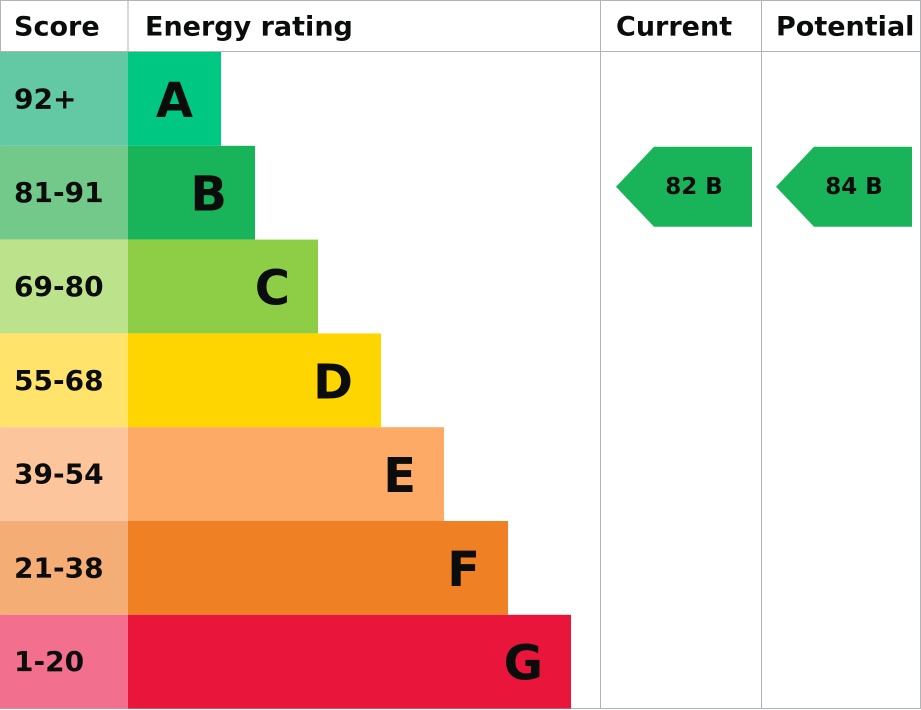 This screenshot has height=710, width=921. Describe the element at coordinates (523, 664) in the screenshot. I see `rating-letter: G` at that location.